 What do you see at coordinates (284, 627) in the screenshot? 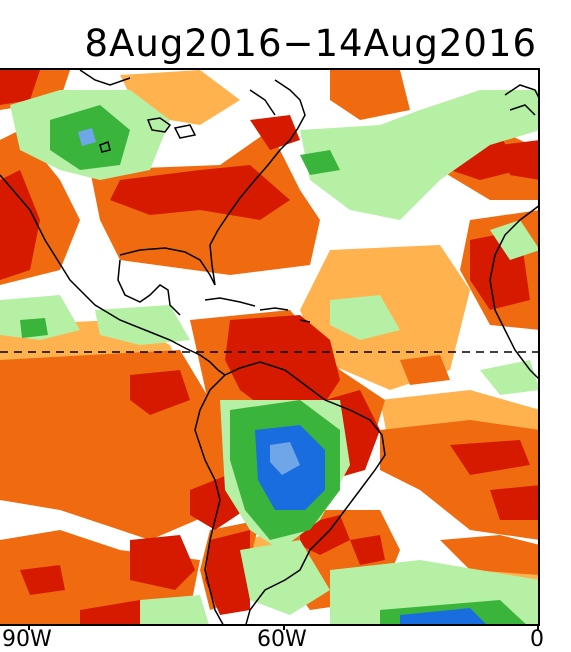
I see `tick-60w` at bounding box center [284, 627].